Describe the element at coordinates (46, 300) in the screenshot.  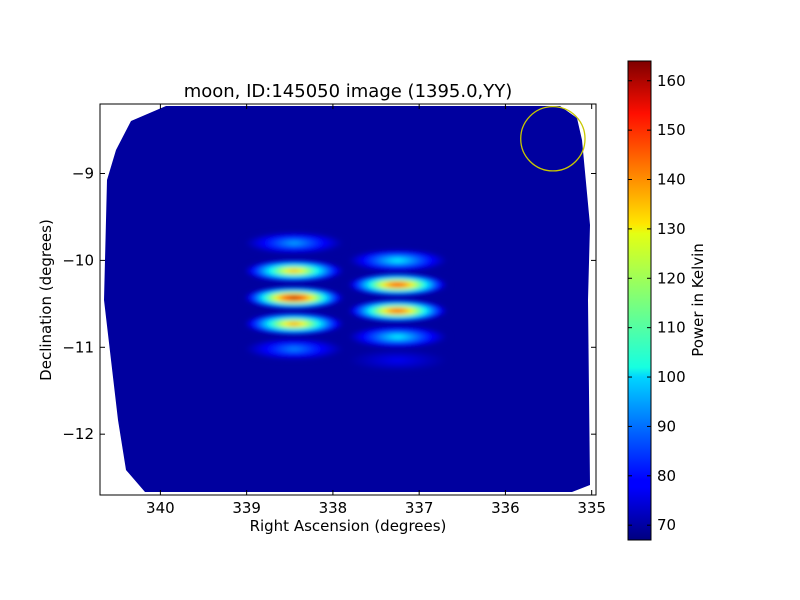
I see `y-axis-label: Declination (degrees)` at that location.